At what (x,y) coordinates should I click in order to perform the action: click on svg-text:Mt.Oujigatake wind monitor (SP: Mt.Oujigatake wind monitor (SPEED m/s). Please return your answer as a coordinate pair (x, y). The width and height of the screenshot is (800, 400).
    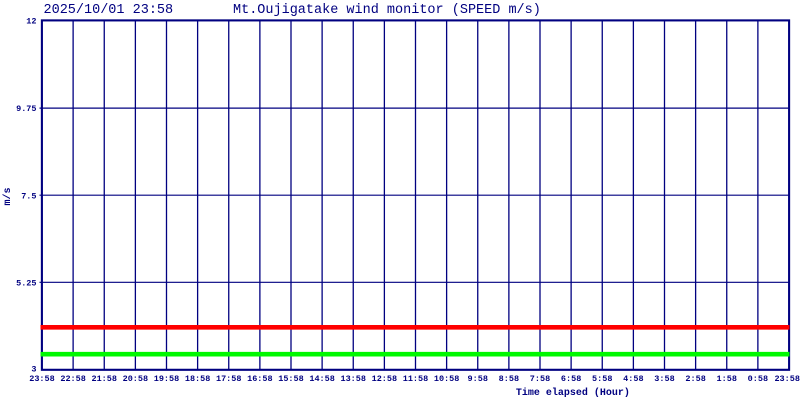
    Looking at the image, I should click on (387, 10).